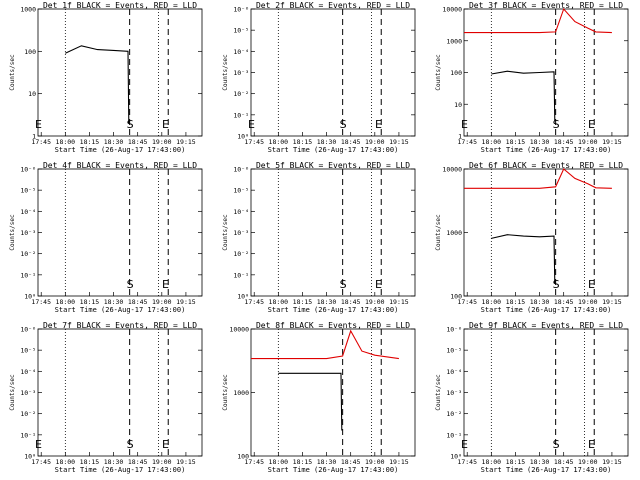  I want to click on y-tick-label: 10000, so click(452, 170).